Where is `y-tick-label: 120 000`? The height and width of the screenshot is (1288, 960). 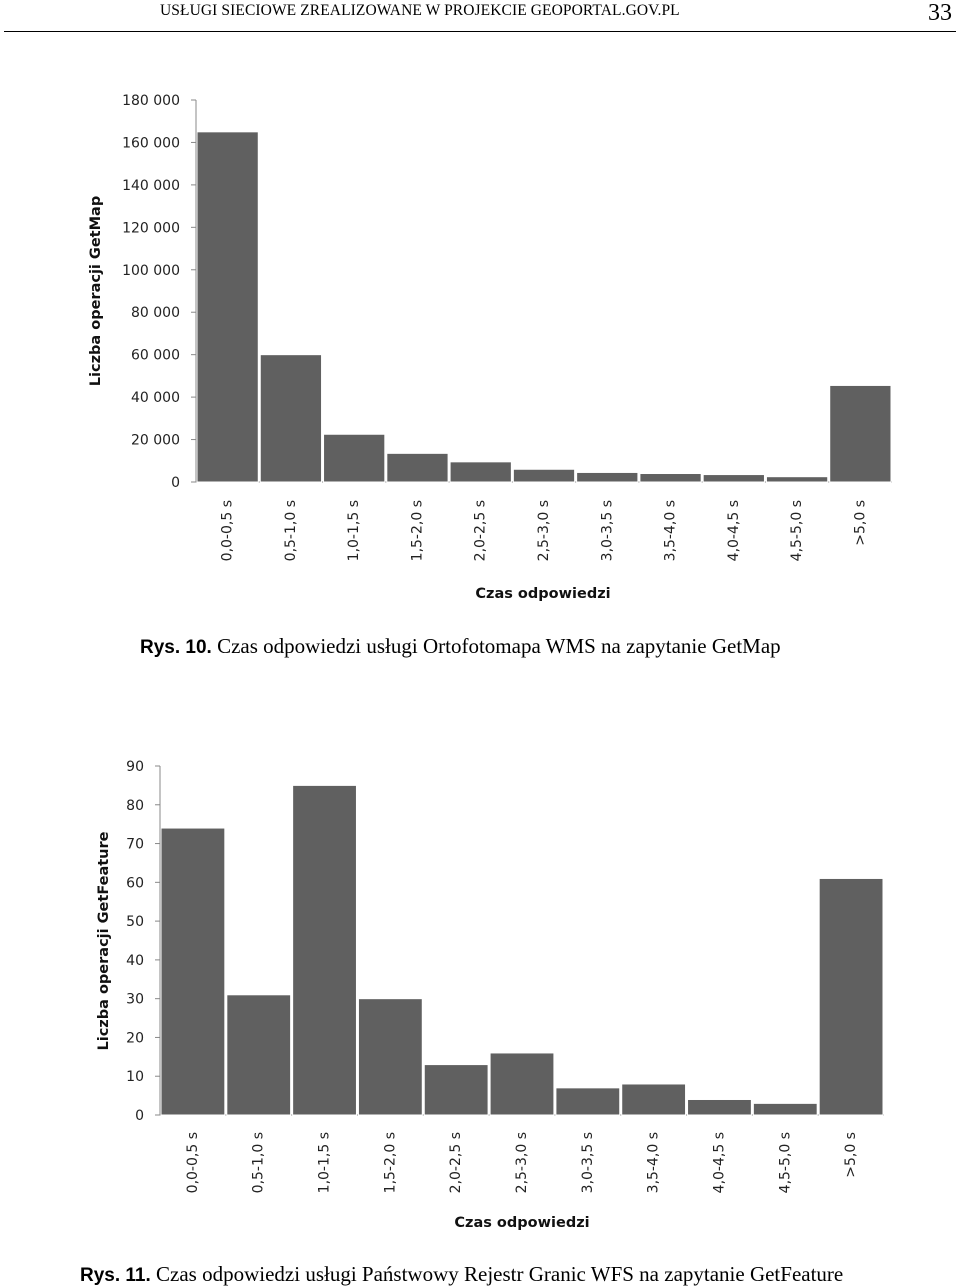 y-tick-label: 120 000 is located at coordinates (151, 228).